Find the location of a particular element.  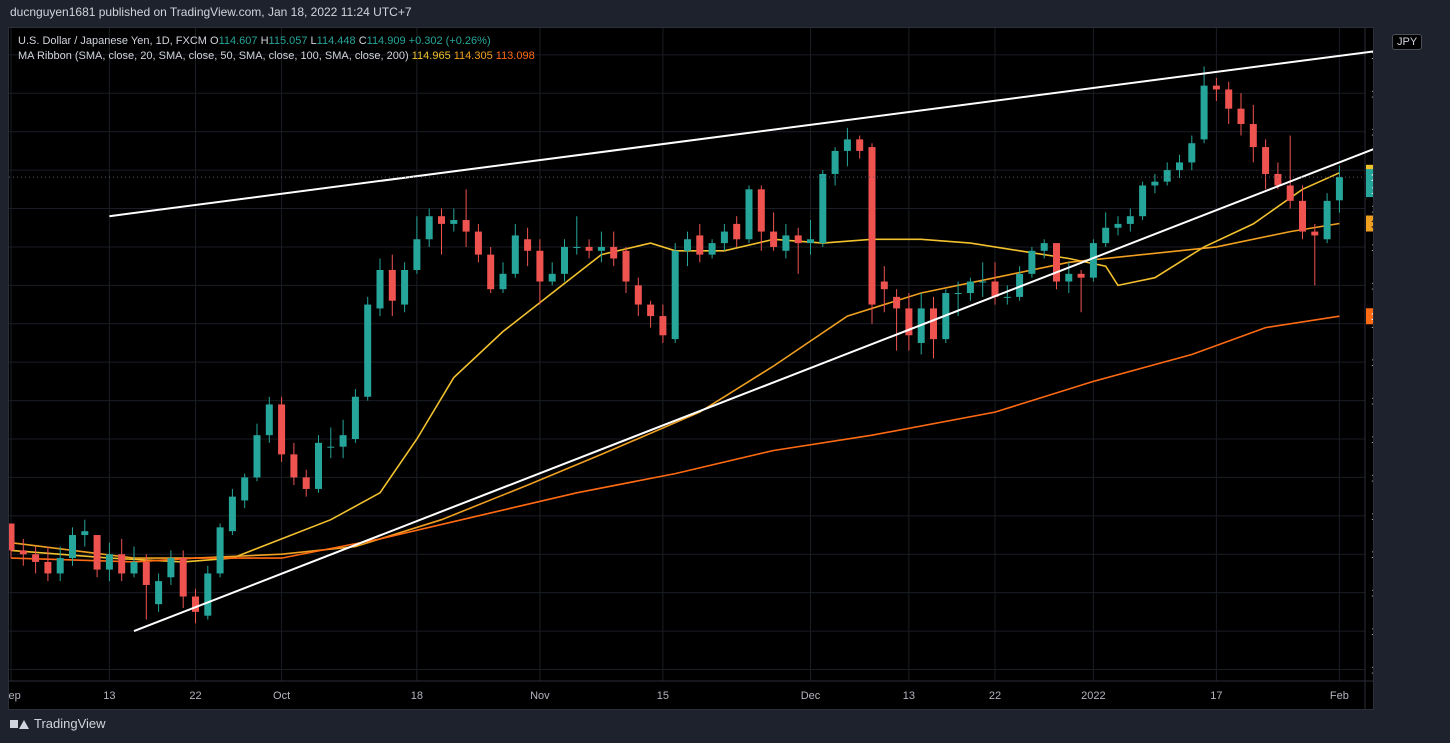

time-tick-label: 22 is located at coordinates (995, 696).